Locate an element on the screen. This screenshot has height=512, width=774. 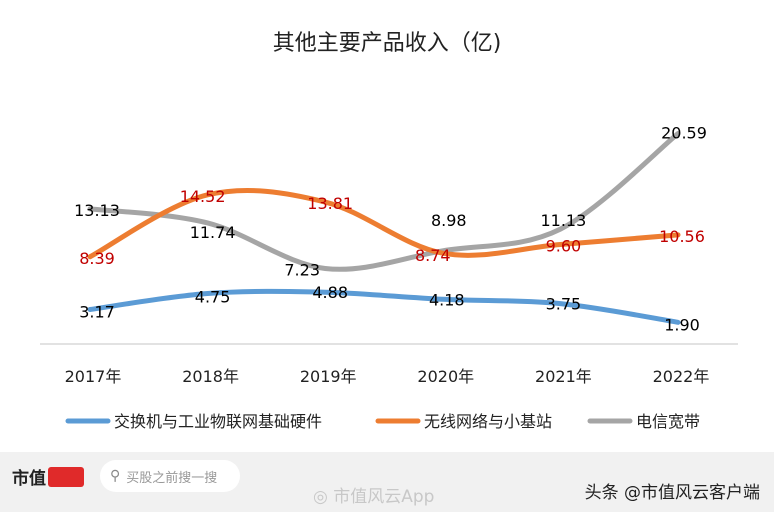
data-label: 3.75 is located at coordinates (564, 304).